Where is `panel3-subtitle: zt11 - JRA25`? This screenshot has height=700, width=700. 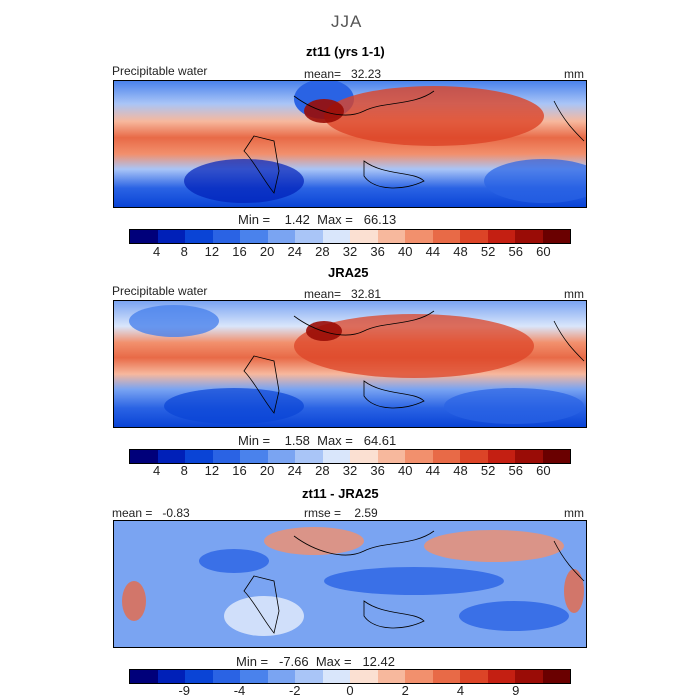 panel3-subtitle: zt11 - JRA25 is located at coordinates (340, 493).